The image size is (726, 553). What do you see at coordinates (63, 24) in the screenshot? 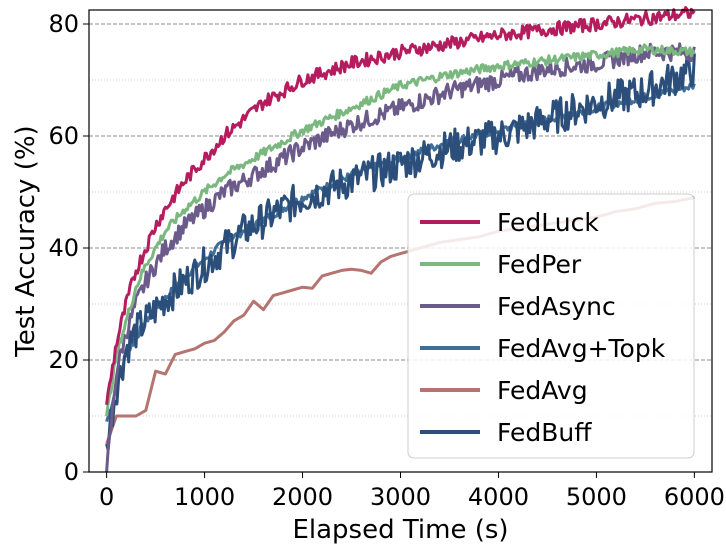
I see `y-tick-label: 80` at bounding box center [63, 24].